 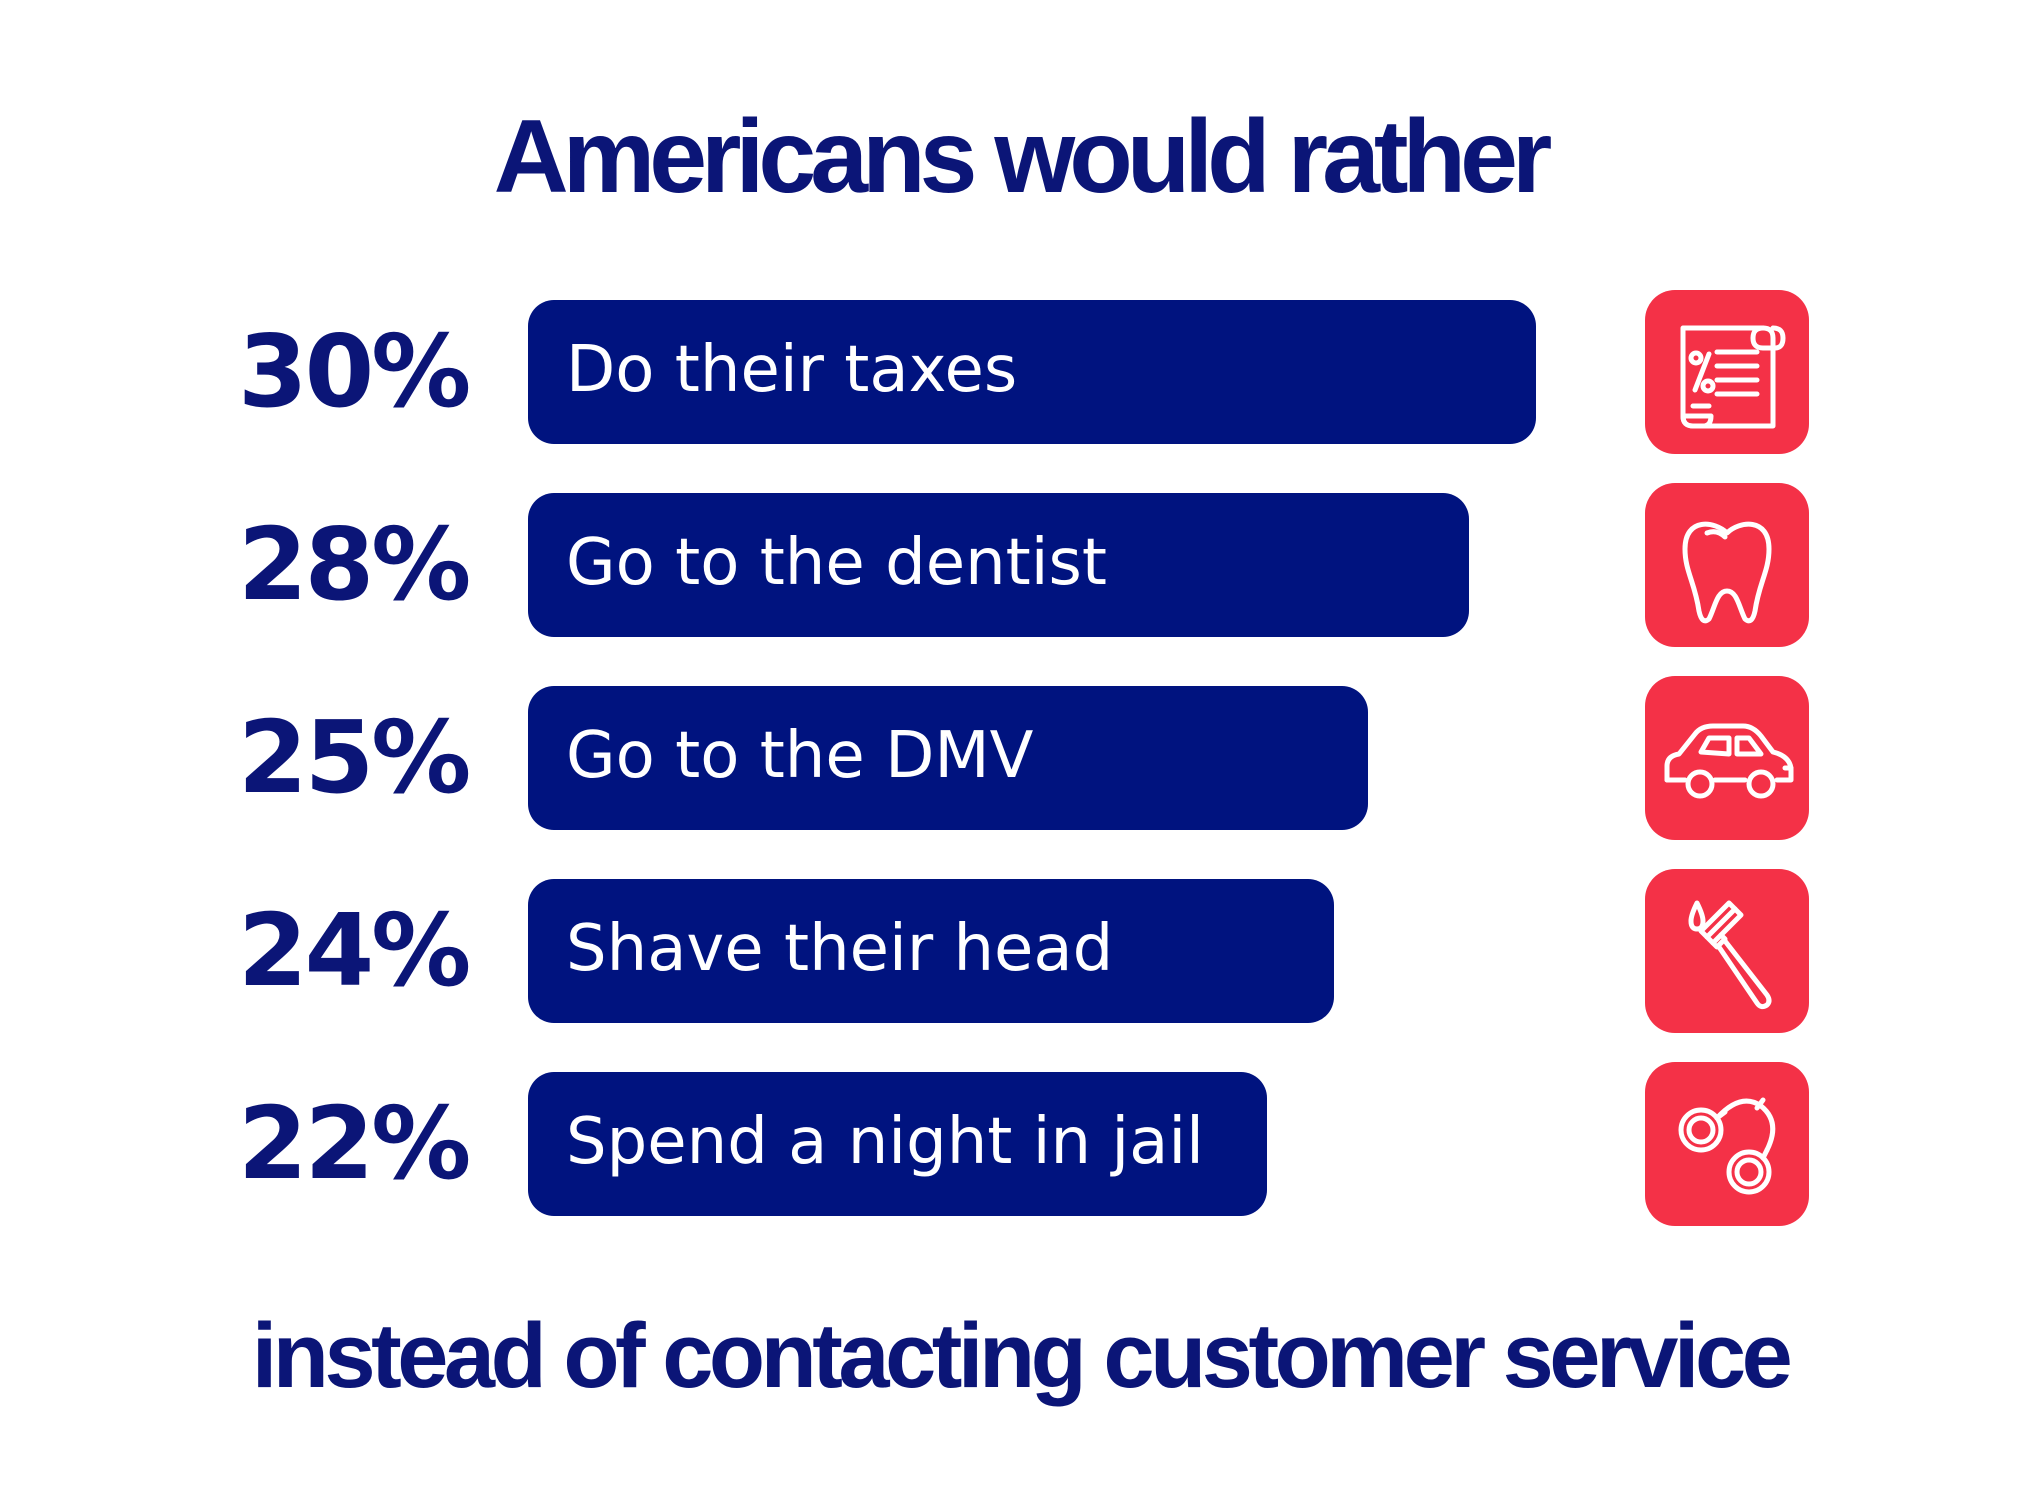 What do you see at coordinates (1727, 565) in the screenshot?
I see `tooth-icon` at bounding box center [1727, 565].